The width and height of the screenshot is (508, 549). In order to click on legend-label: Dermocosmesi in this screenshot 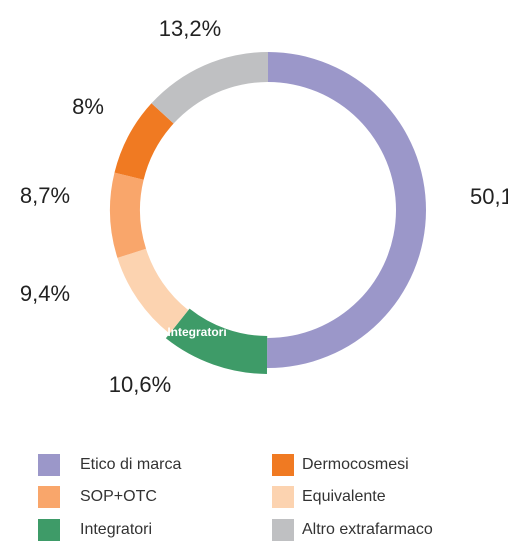, I will do `click(355, 464)`.